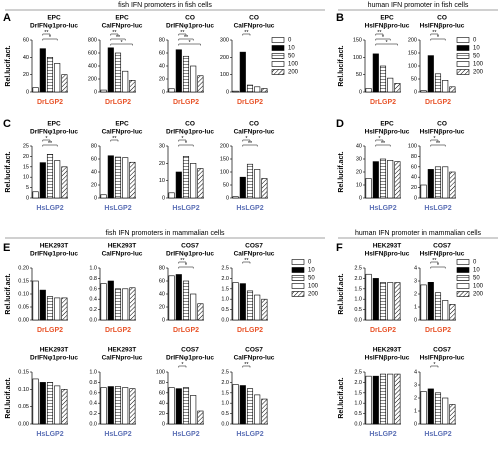 Image resolution: width=500 pixels, height=454 pixels. What do you see at coordinates (162, 181) in the screenshot?
I see `y-tick-label: 10` at bounding box center [162, 181].